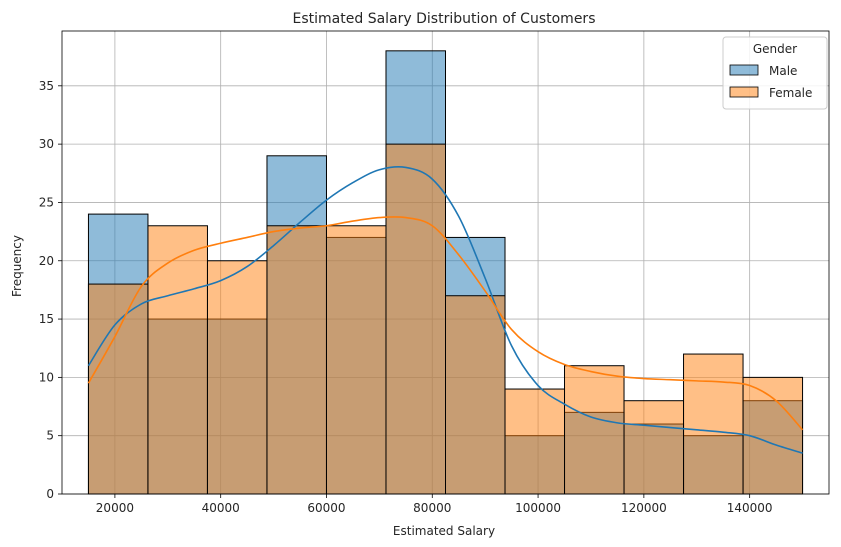 The height and width of the screenshot is (547, 841). What do you see at coordinates (221, 508) in the screenshot?
I see `x-tick-label: 40000` at bounding box center [221, 508].